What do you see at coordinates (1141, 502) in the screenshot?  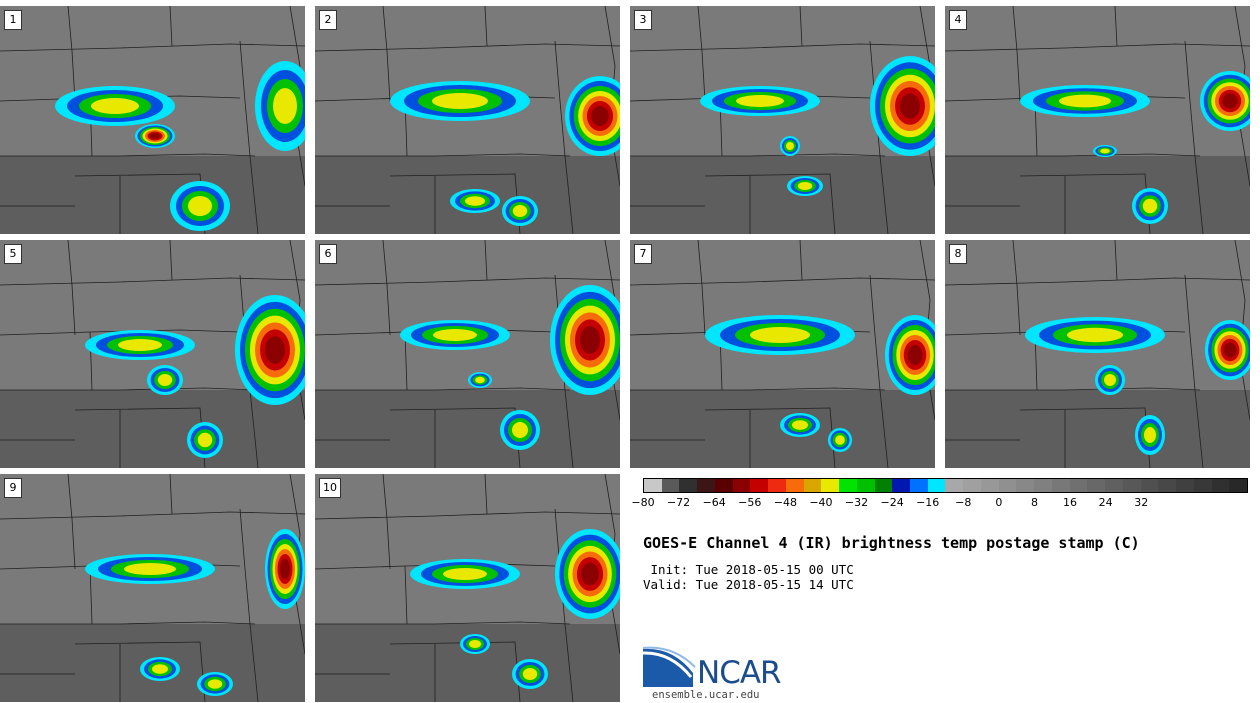 I see `colorbar-tick-label: 32` at bounding box center [1141, 502].